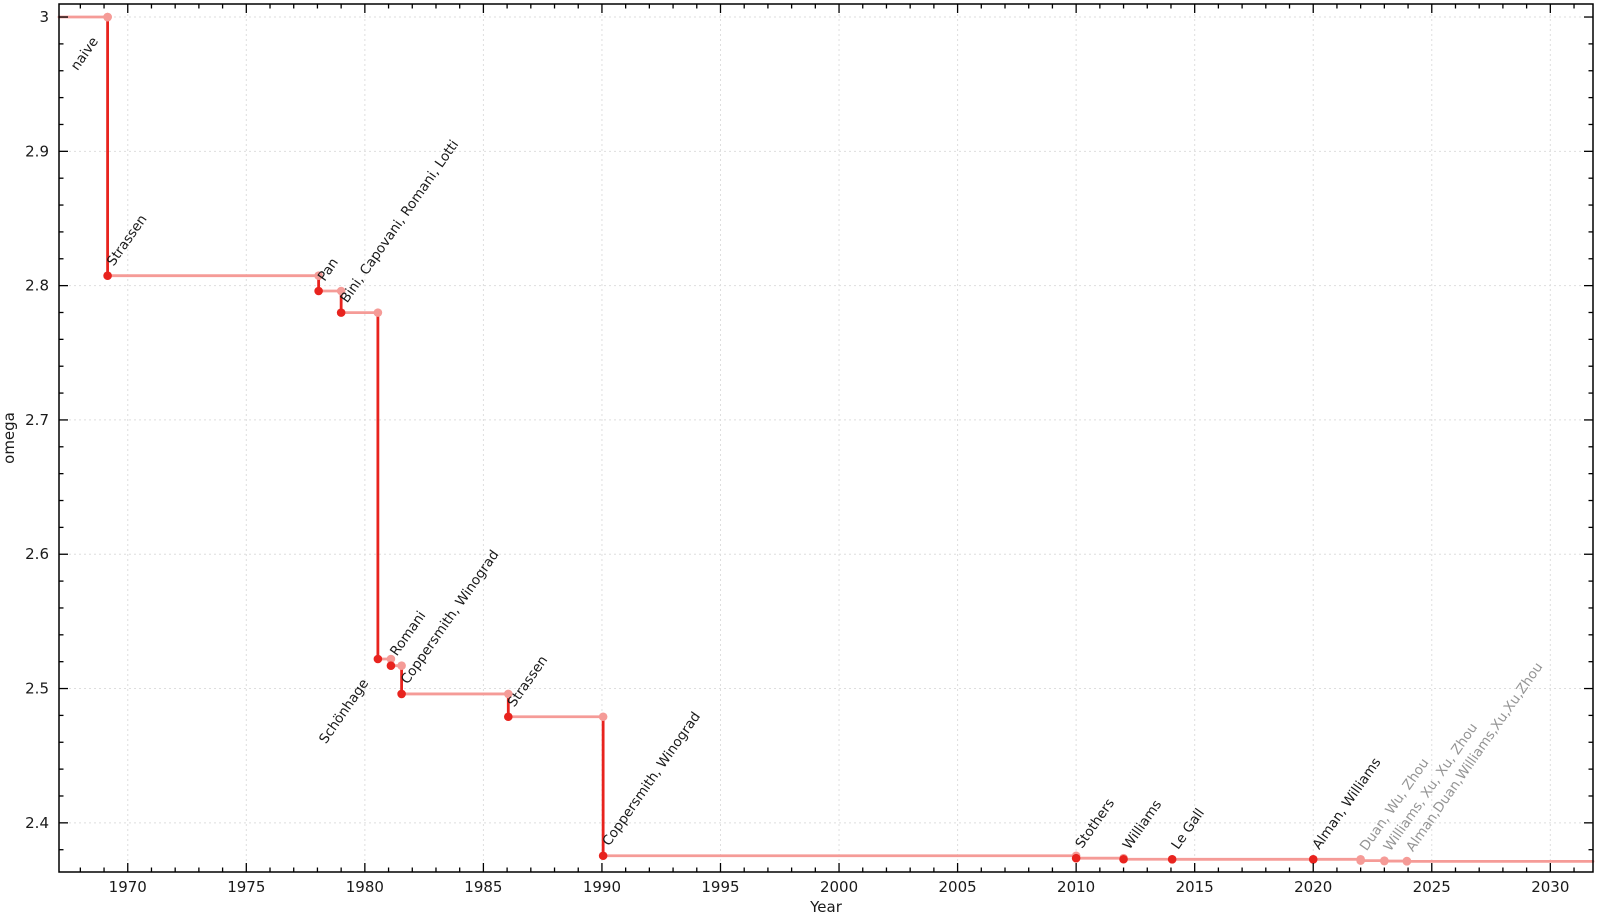 This screenshot has width=1600, height=920. I want to click on x-tick-label: 2030, so click(1550, 887).